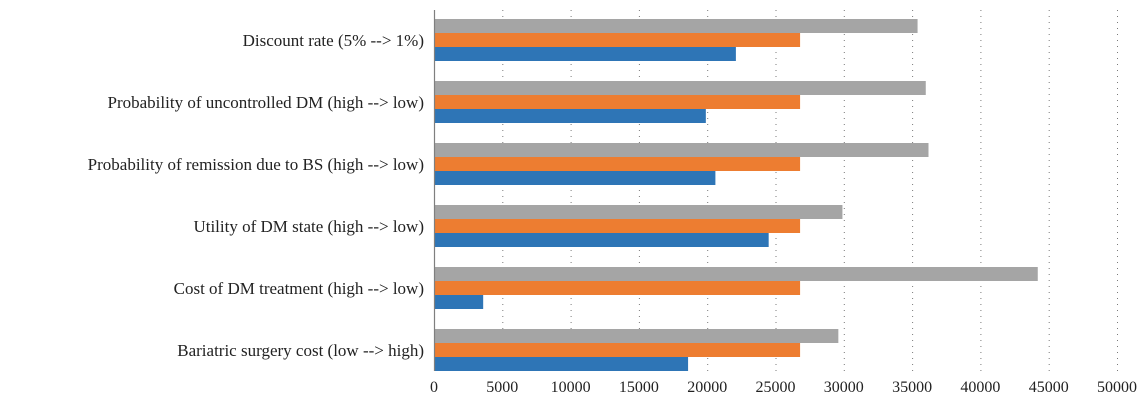 Image resolution: width=1147 pixels, height=402 pixels. Describe the element at coordinates (1117, 387) in the screenshot. I see `x-tick-label: 50000` at that location.